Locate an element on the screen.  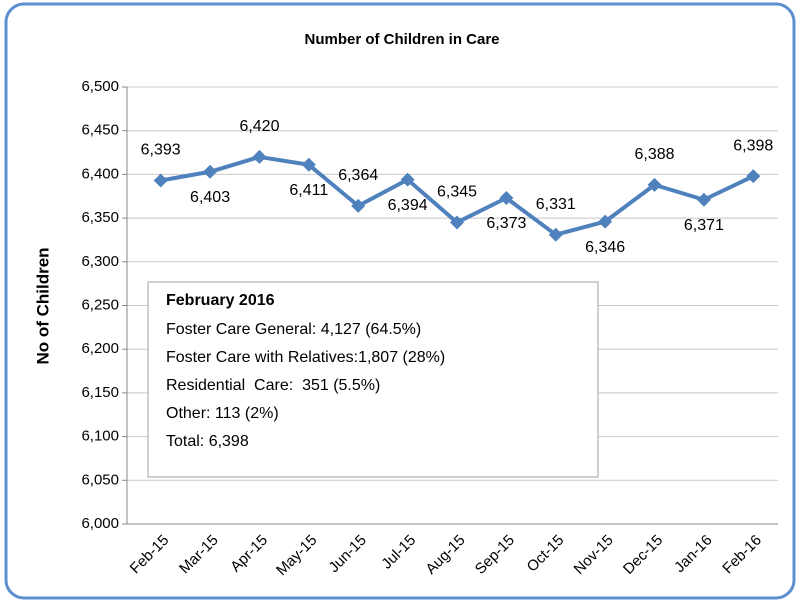
y-tick-label: 6,100 is located at coordinates (100, 436).